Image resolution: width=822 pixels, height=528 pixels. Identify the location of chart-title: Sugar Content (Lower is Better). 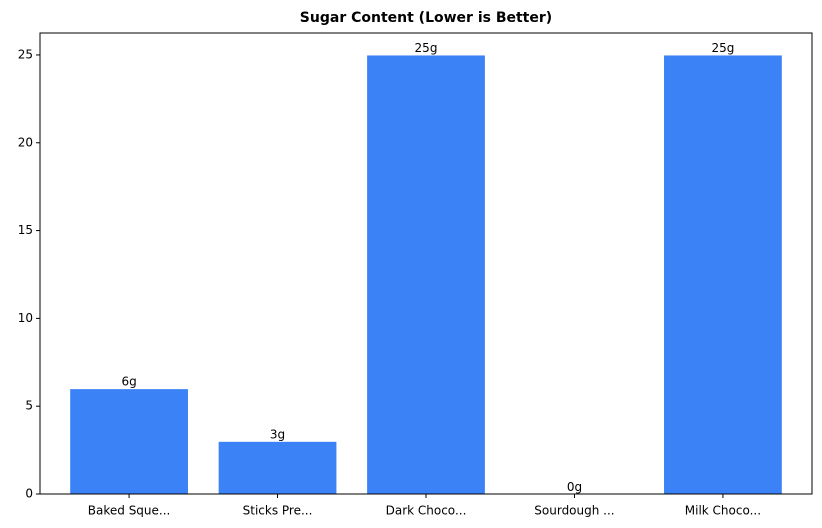
(426, 18).